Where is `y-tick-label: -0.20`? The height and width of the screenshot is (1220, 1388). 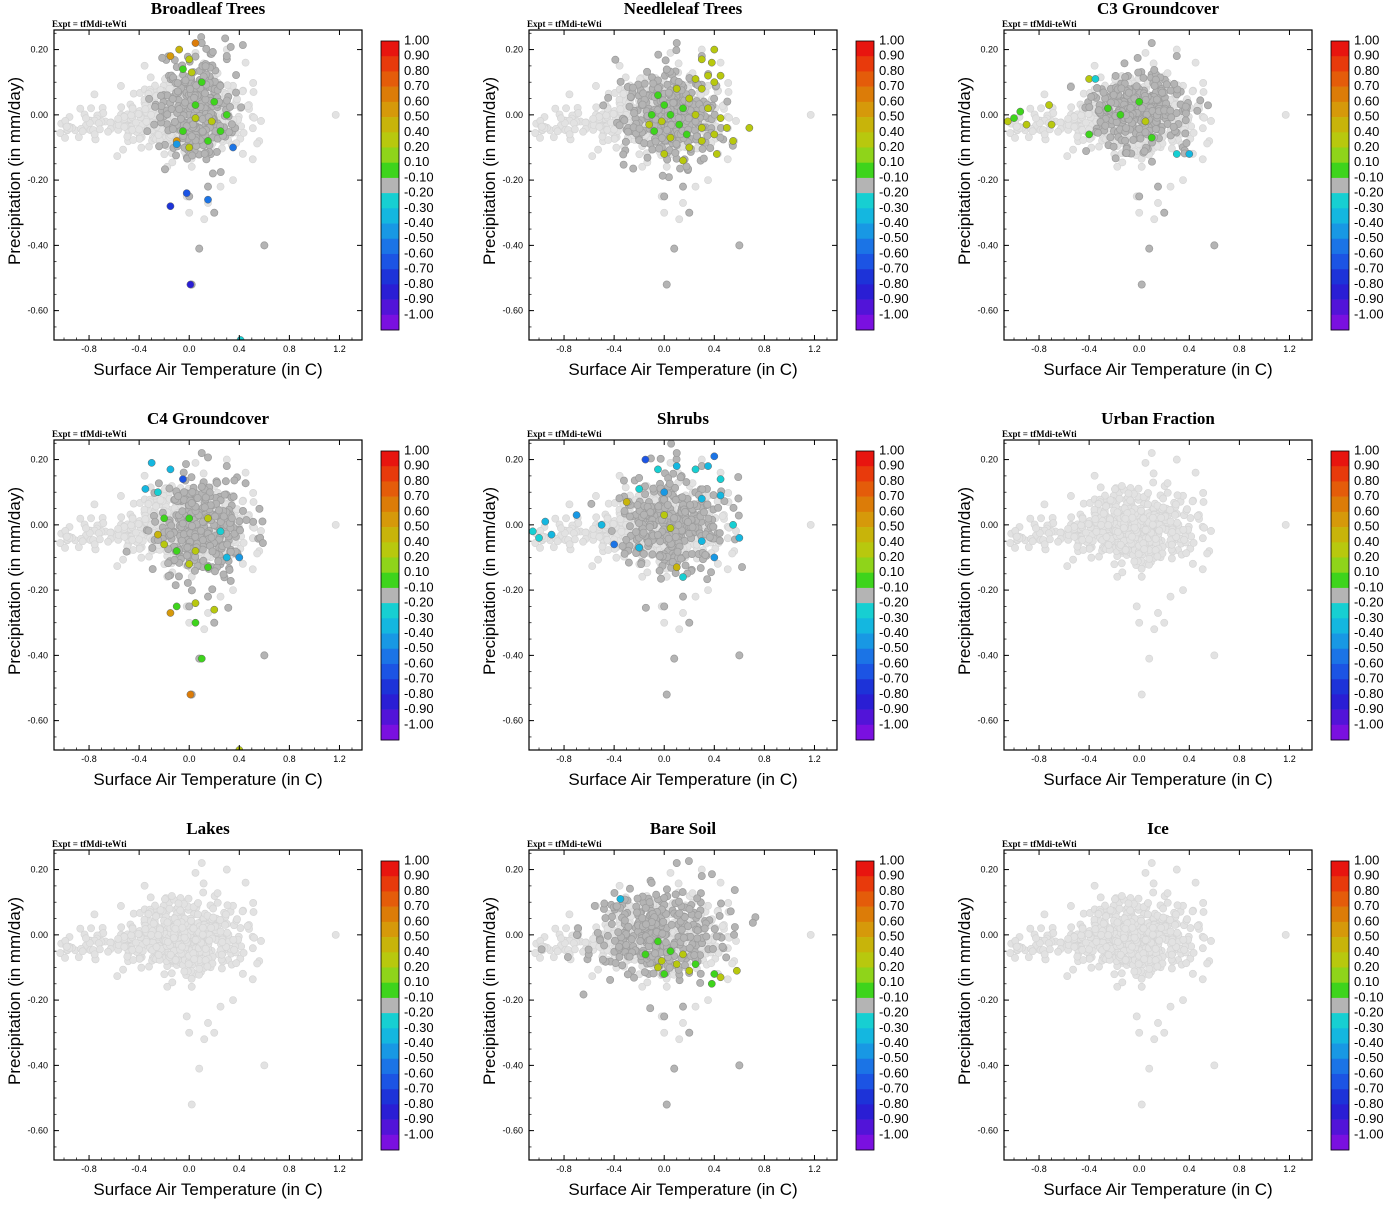
y-tick-label: -0.20 is located at coordinates (987, 180).